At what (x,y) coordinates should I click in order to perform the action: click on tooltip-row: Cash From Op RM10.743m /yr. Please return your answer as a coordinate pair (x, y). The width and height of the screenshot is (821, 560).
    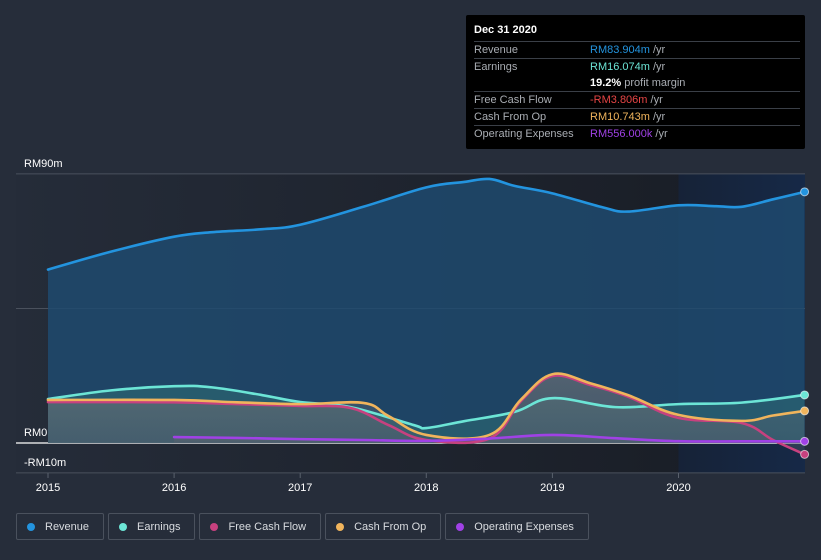
    Looking at the image, I should click on (637, 116).